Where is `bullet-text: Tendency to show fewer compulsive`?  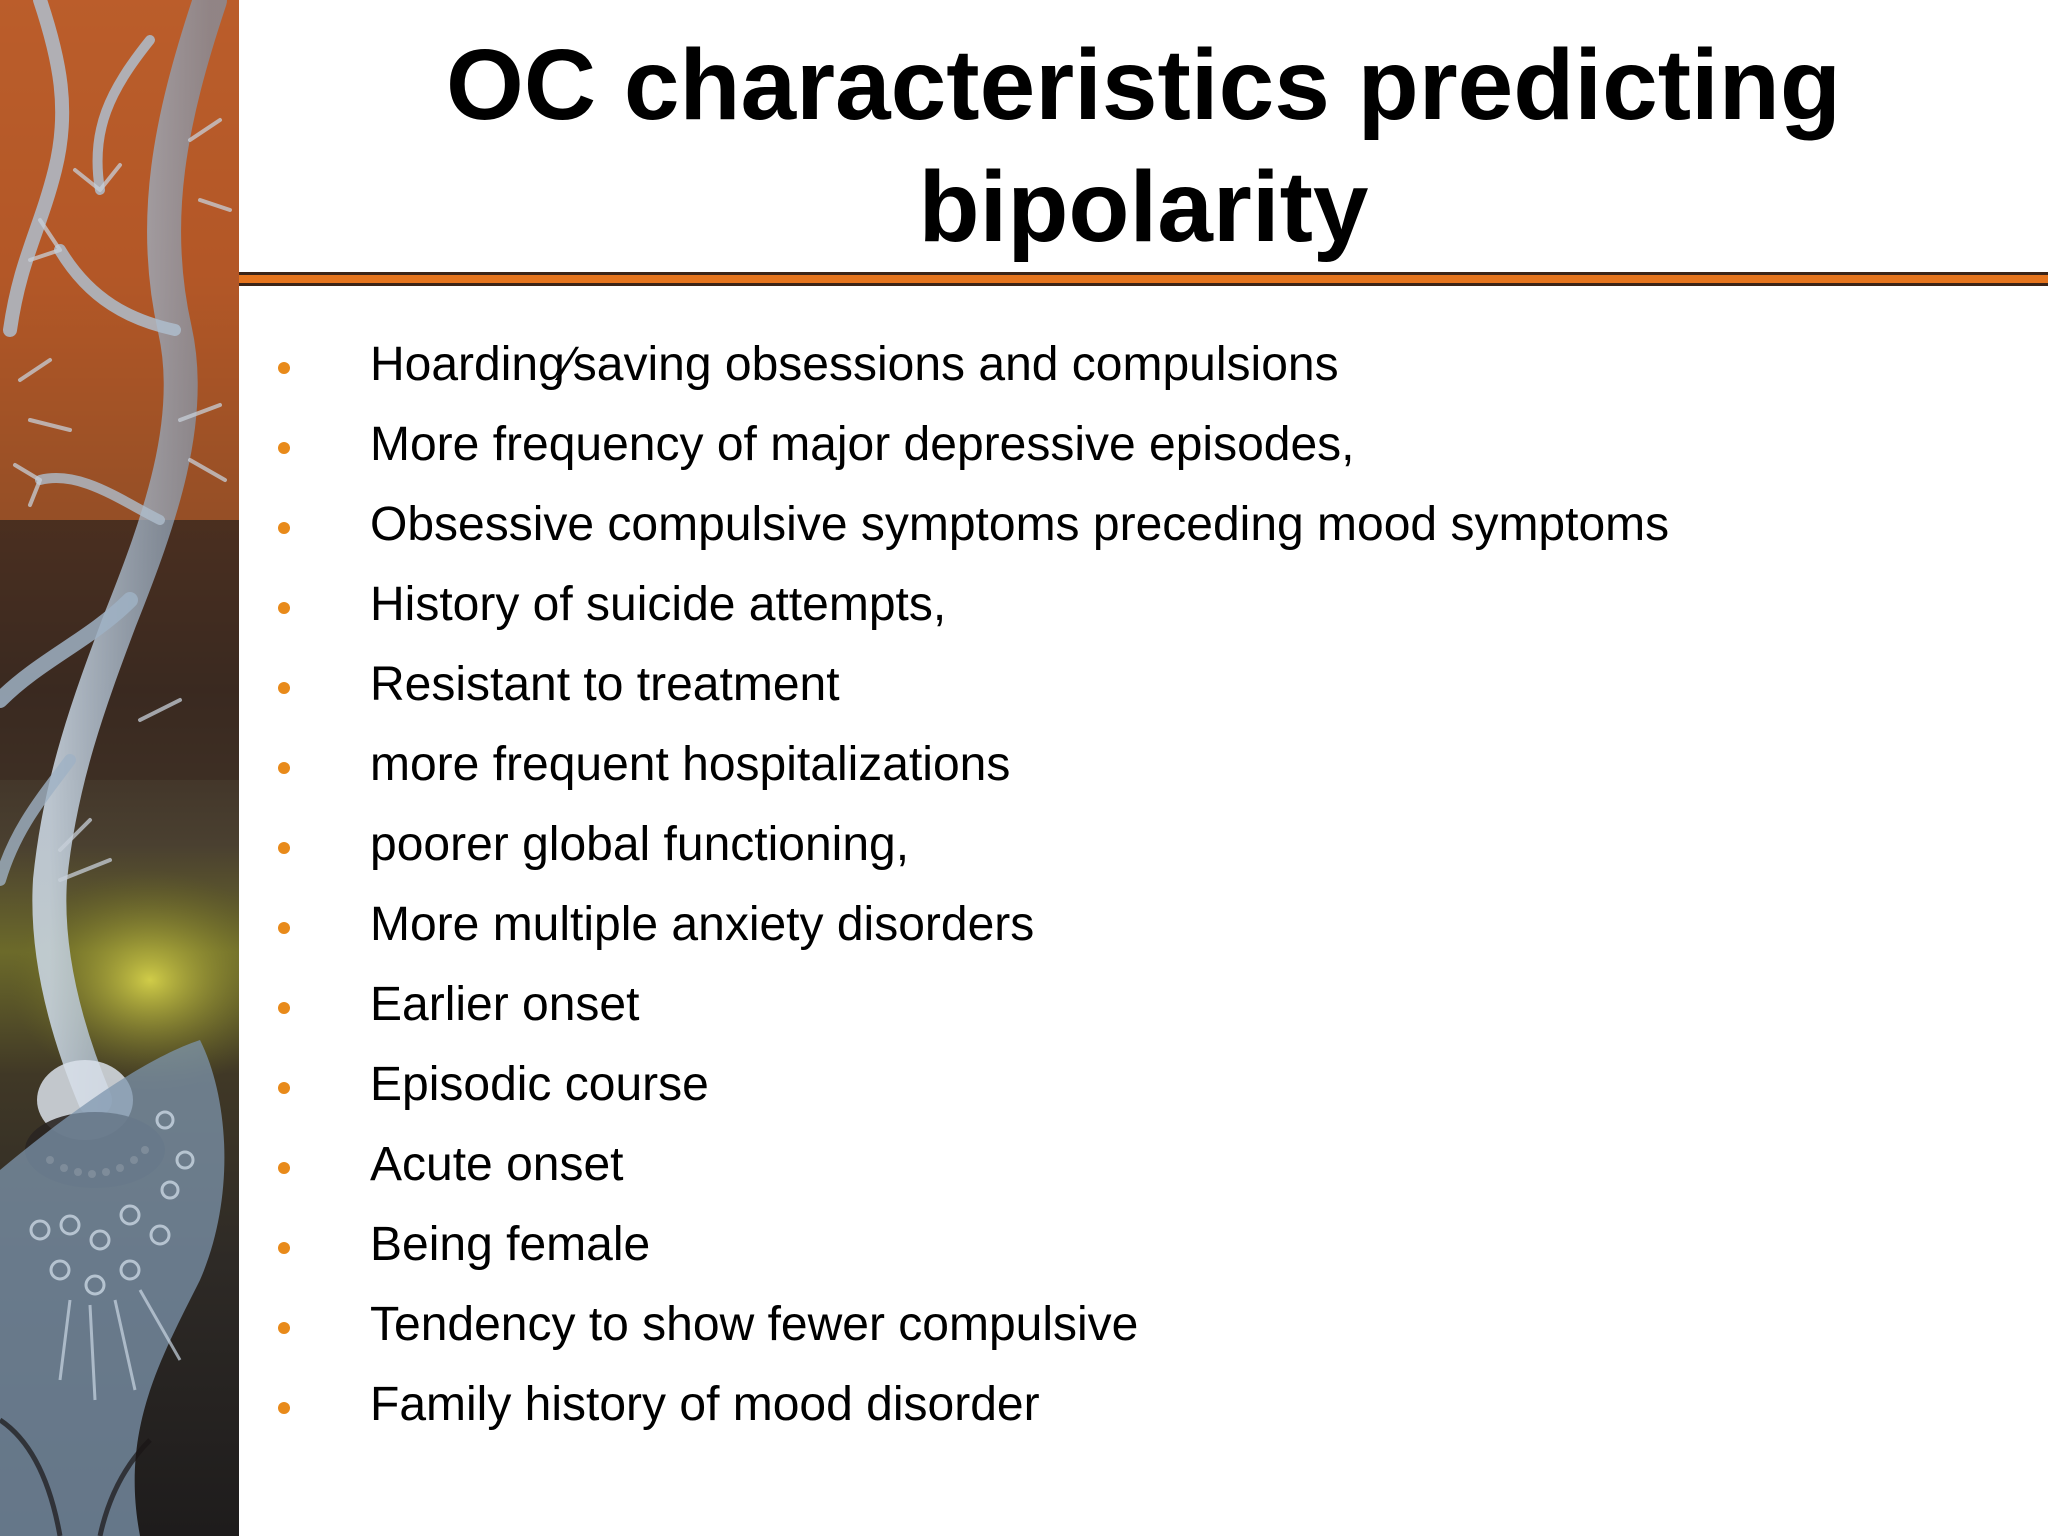
bullet-text: Tendency to show fewer compulsive is located at coordinates (754, 1324).